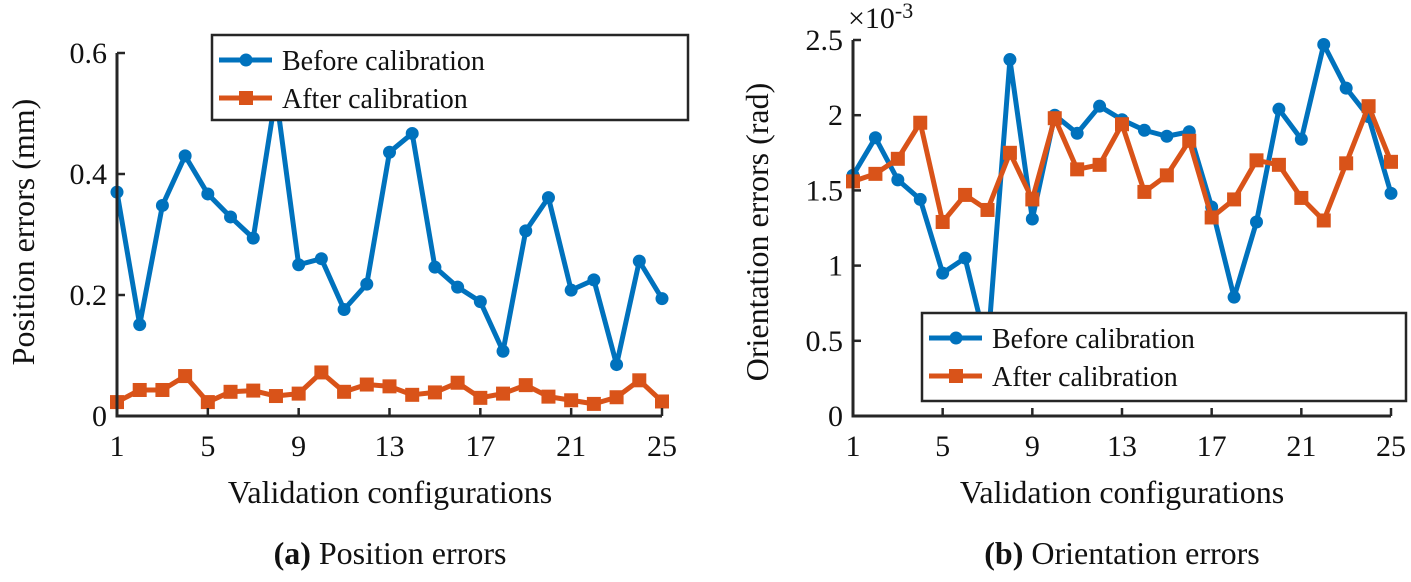  What do you see at coordinates (1003, 553) in the screenshot?
I see `panel-label: (b)` at bounding box center [1003, 553].